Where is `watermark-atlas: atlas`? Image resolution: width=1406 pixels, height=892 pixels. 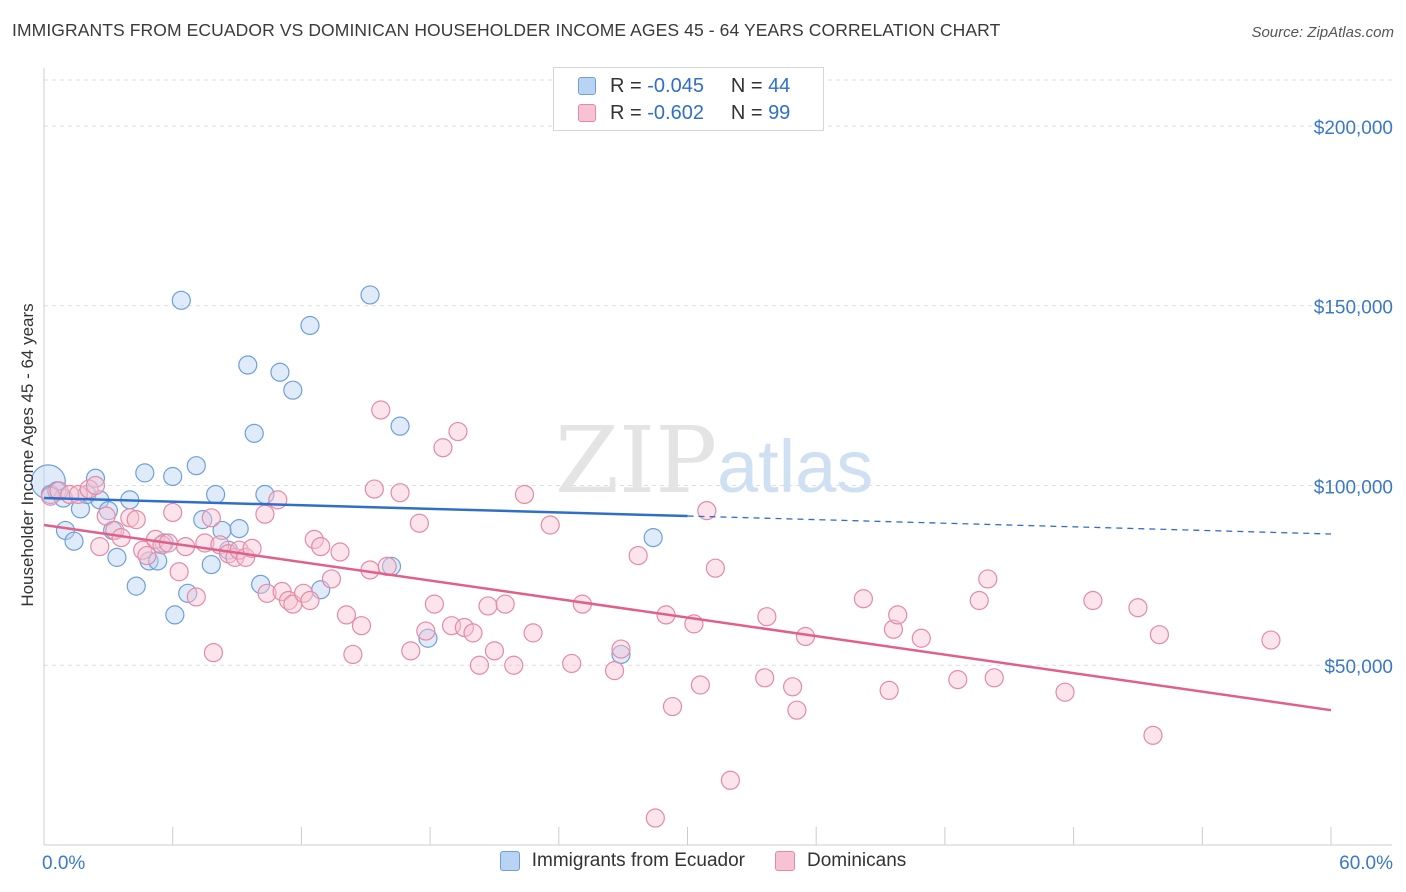 watermark-atlas: atlas is located at coordinates (795, 466).